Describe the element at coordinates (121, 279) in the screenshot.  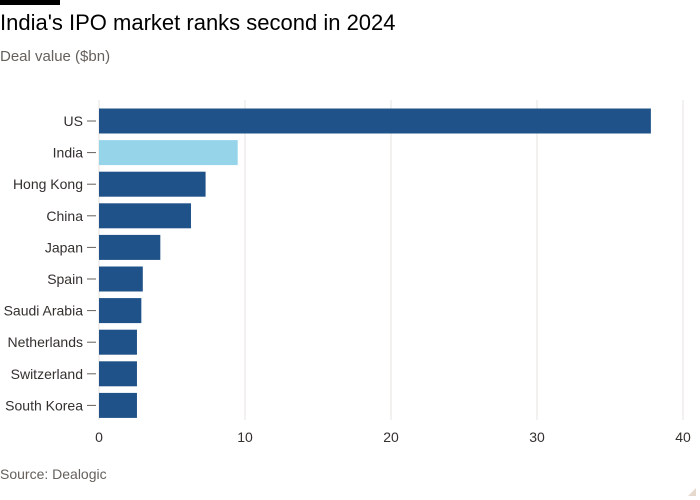
I see `bar-spain` at that location.